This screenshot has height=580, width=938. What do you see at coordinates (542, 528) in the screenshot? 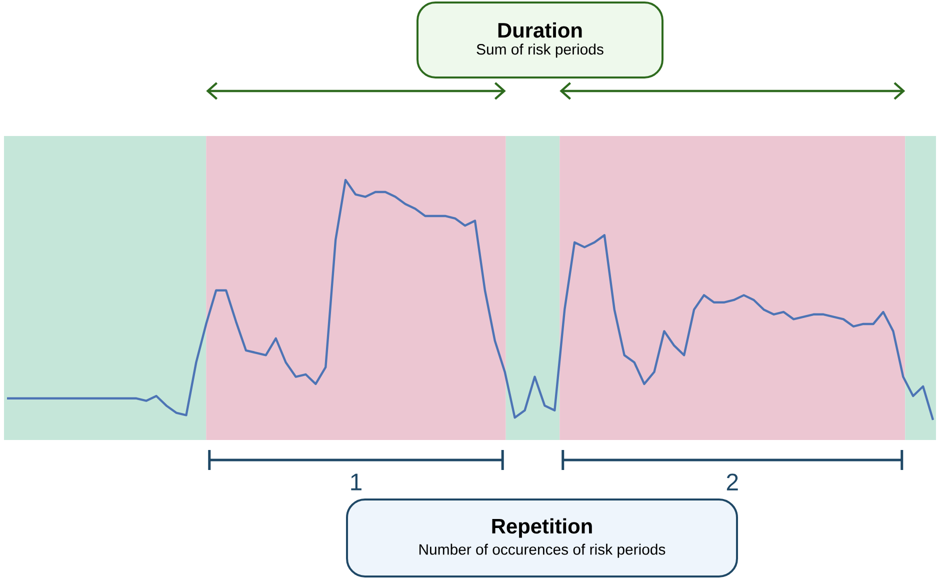
I see `text: Repetition` at bounding box center [542, 528].